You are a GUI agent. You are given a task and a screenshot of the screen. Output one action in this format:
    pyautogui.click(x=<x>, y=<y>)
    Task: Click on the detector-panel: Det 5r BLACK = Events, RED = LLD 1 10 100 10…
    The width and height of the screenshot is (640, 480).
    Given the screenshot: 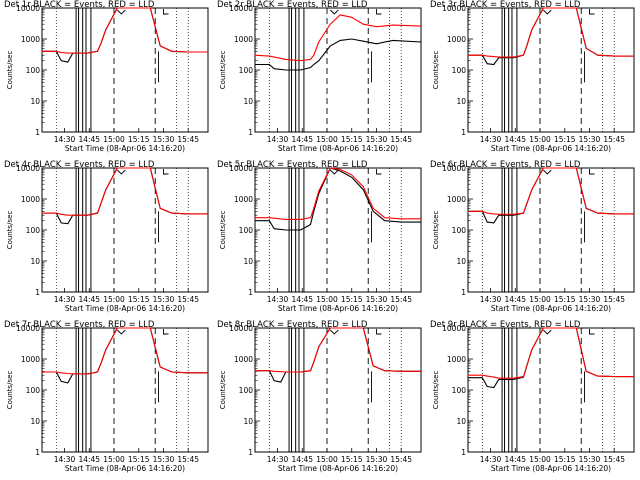 What is the action you would take?
    pyautogui.click(x=319, y=236)
    